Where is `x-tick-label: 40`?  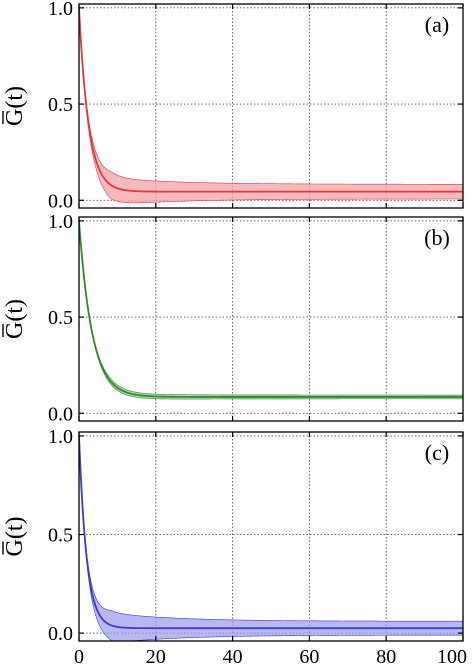 x-tick-label: 40 is located at coordinates (233, 656).